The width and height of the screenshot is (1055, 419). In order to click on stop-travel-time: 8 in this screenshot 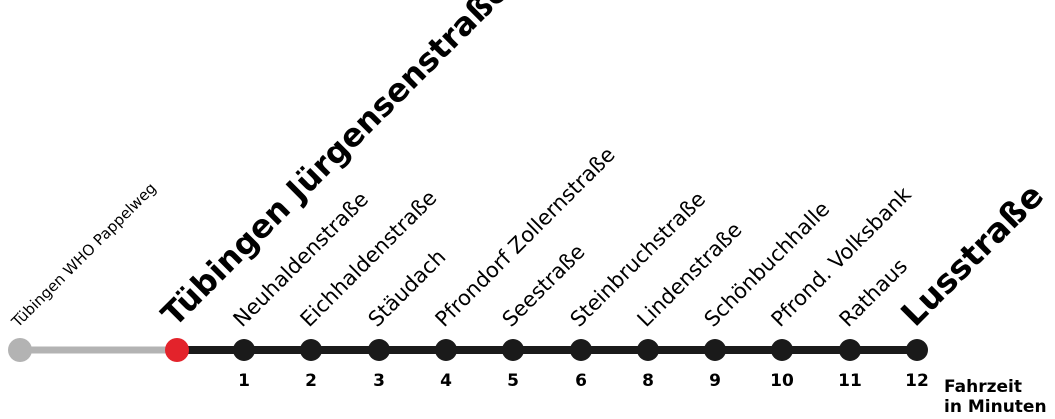, I will do `click(648, 381)`.